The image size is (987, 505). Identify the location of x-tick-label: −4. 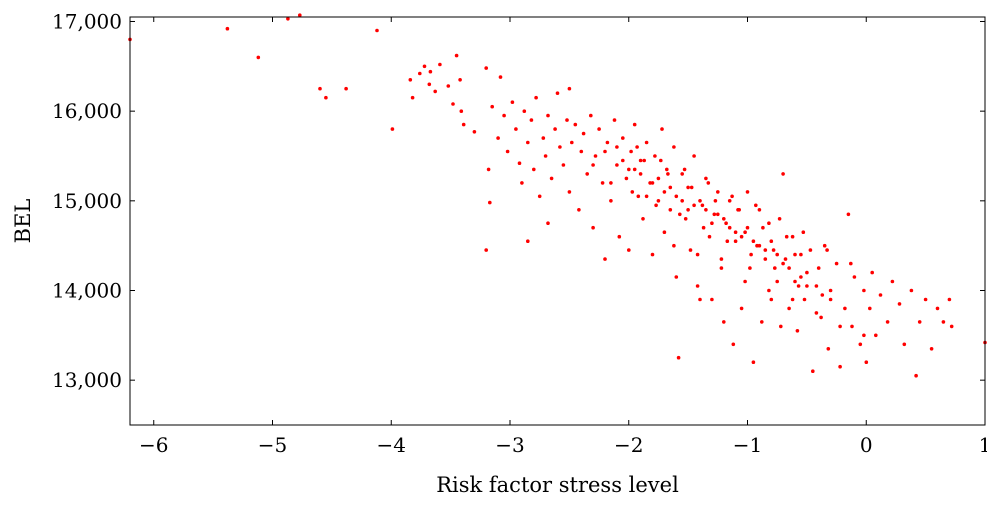
(391, 445).